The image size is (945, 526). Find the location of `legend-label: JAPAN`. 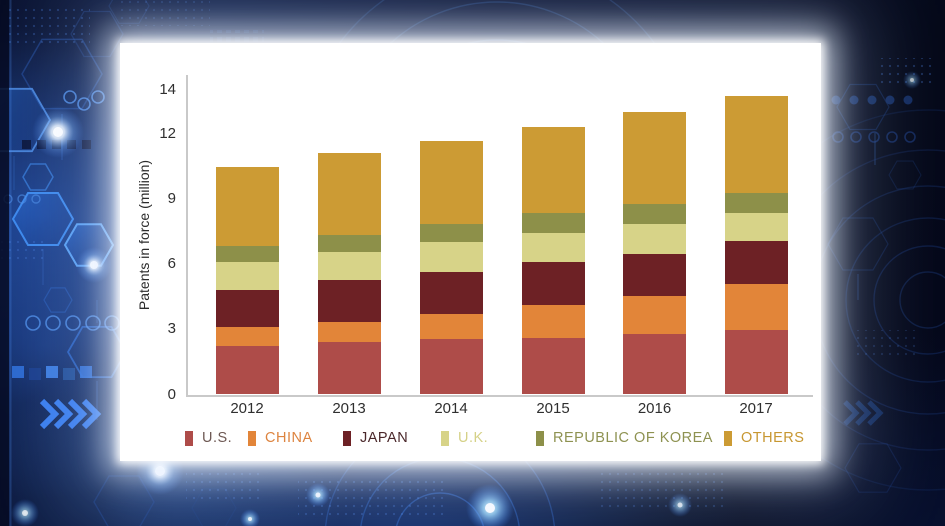

legend-label: JAPAN is located at coordinates (384, 438).